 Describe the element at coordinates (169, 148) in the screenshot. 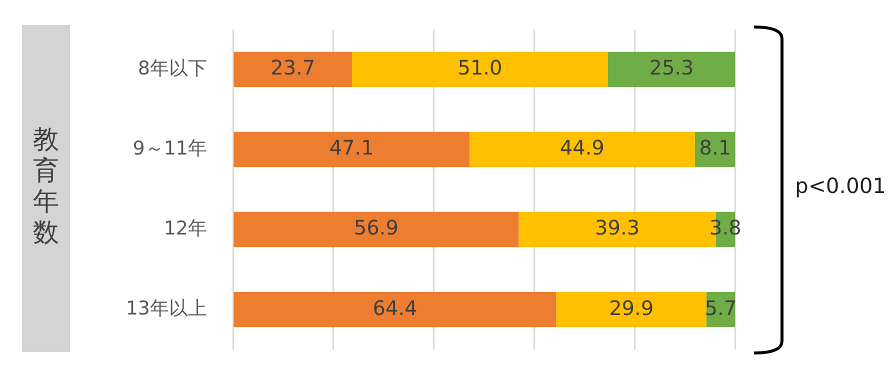

I see `y-tick-label: 9～11年` at that location.